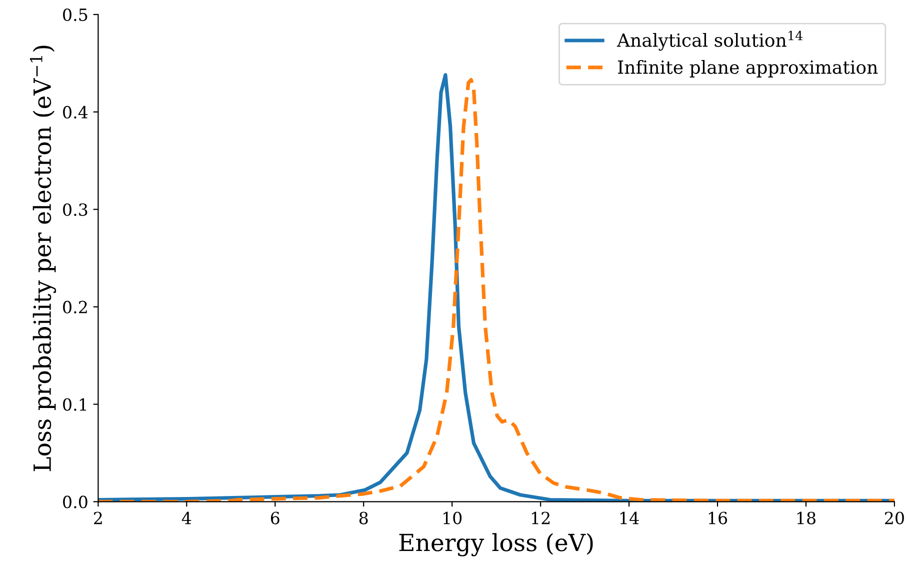 The width and height of the screenshot is (909, 580). Describe the element at coordinates (75, 502) in the screenshot. I see `y-tick-label: 0.0` at that location.